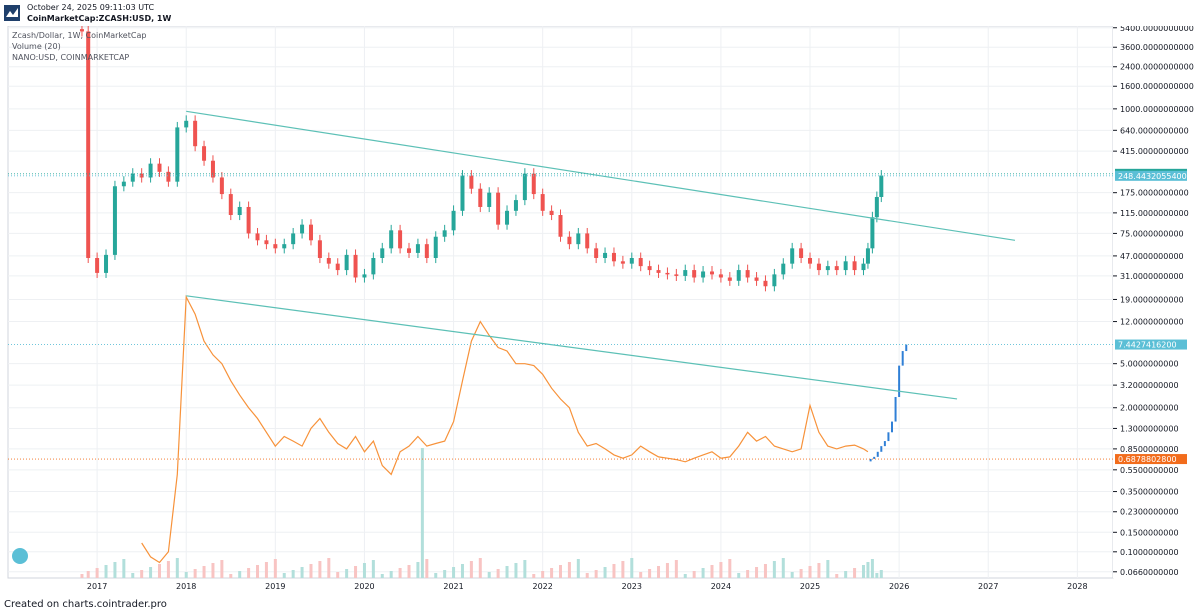 This screenshot has height=615, width=1200. I want to click on y-tick-label: 0.1000000000, so click(1149, 552).